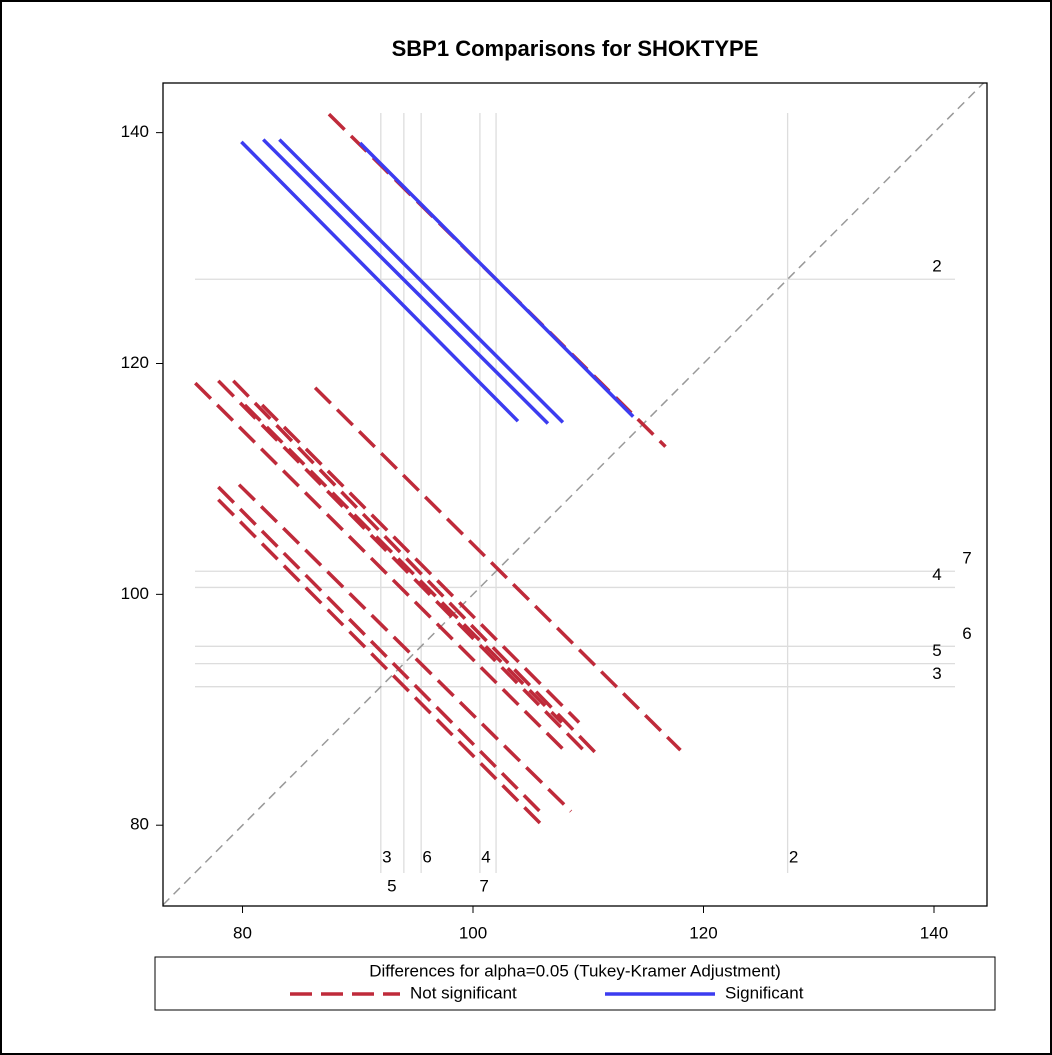  I want to click on chart-title: SBP1 Comparisons for SHOKTYPE, so click(575, 48).